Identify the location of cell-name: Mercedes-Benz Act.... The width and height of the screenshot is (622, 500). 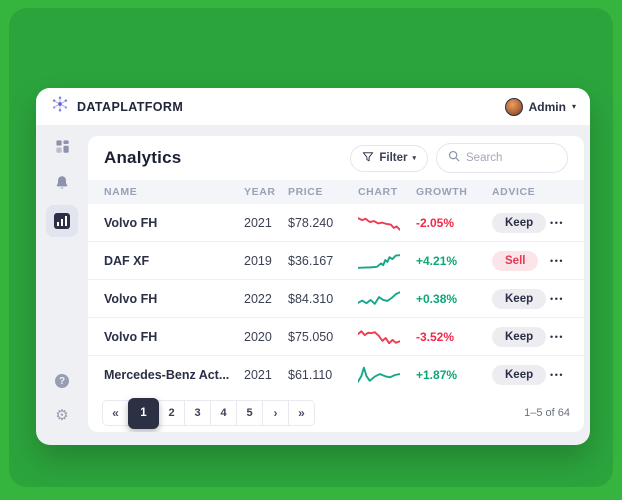
(167, 375).